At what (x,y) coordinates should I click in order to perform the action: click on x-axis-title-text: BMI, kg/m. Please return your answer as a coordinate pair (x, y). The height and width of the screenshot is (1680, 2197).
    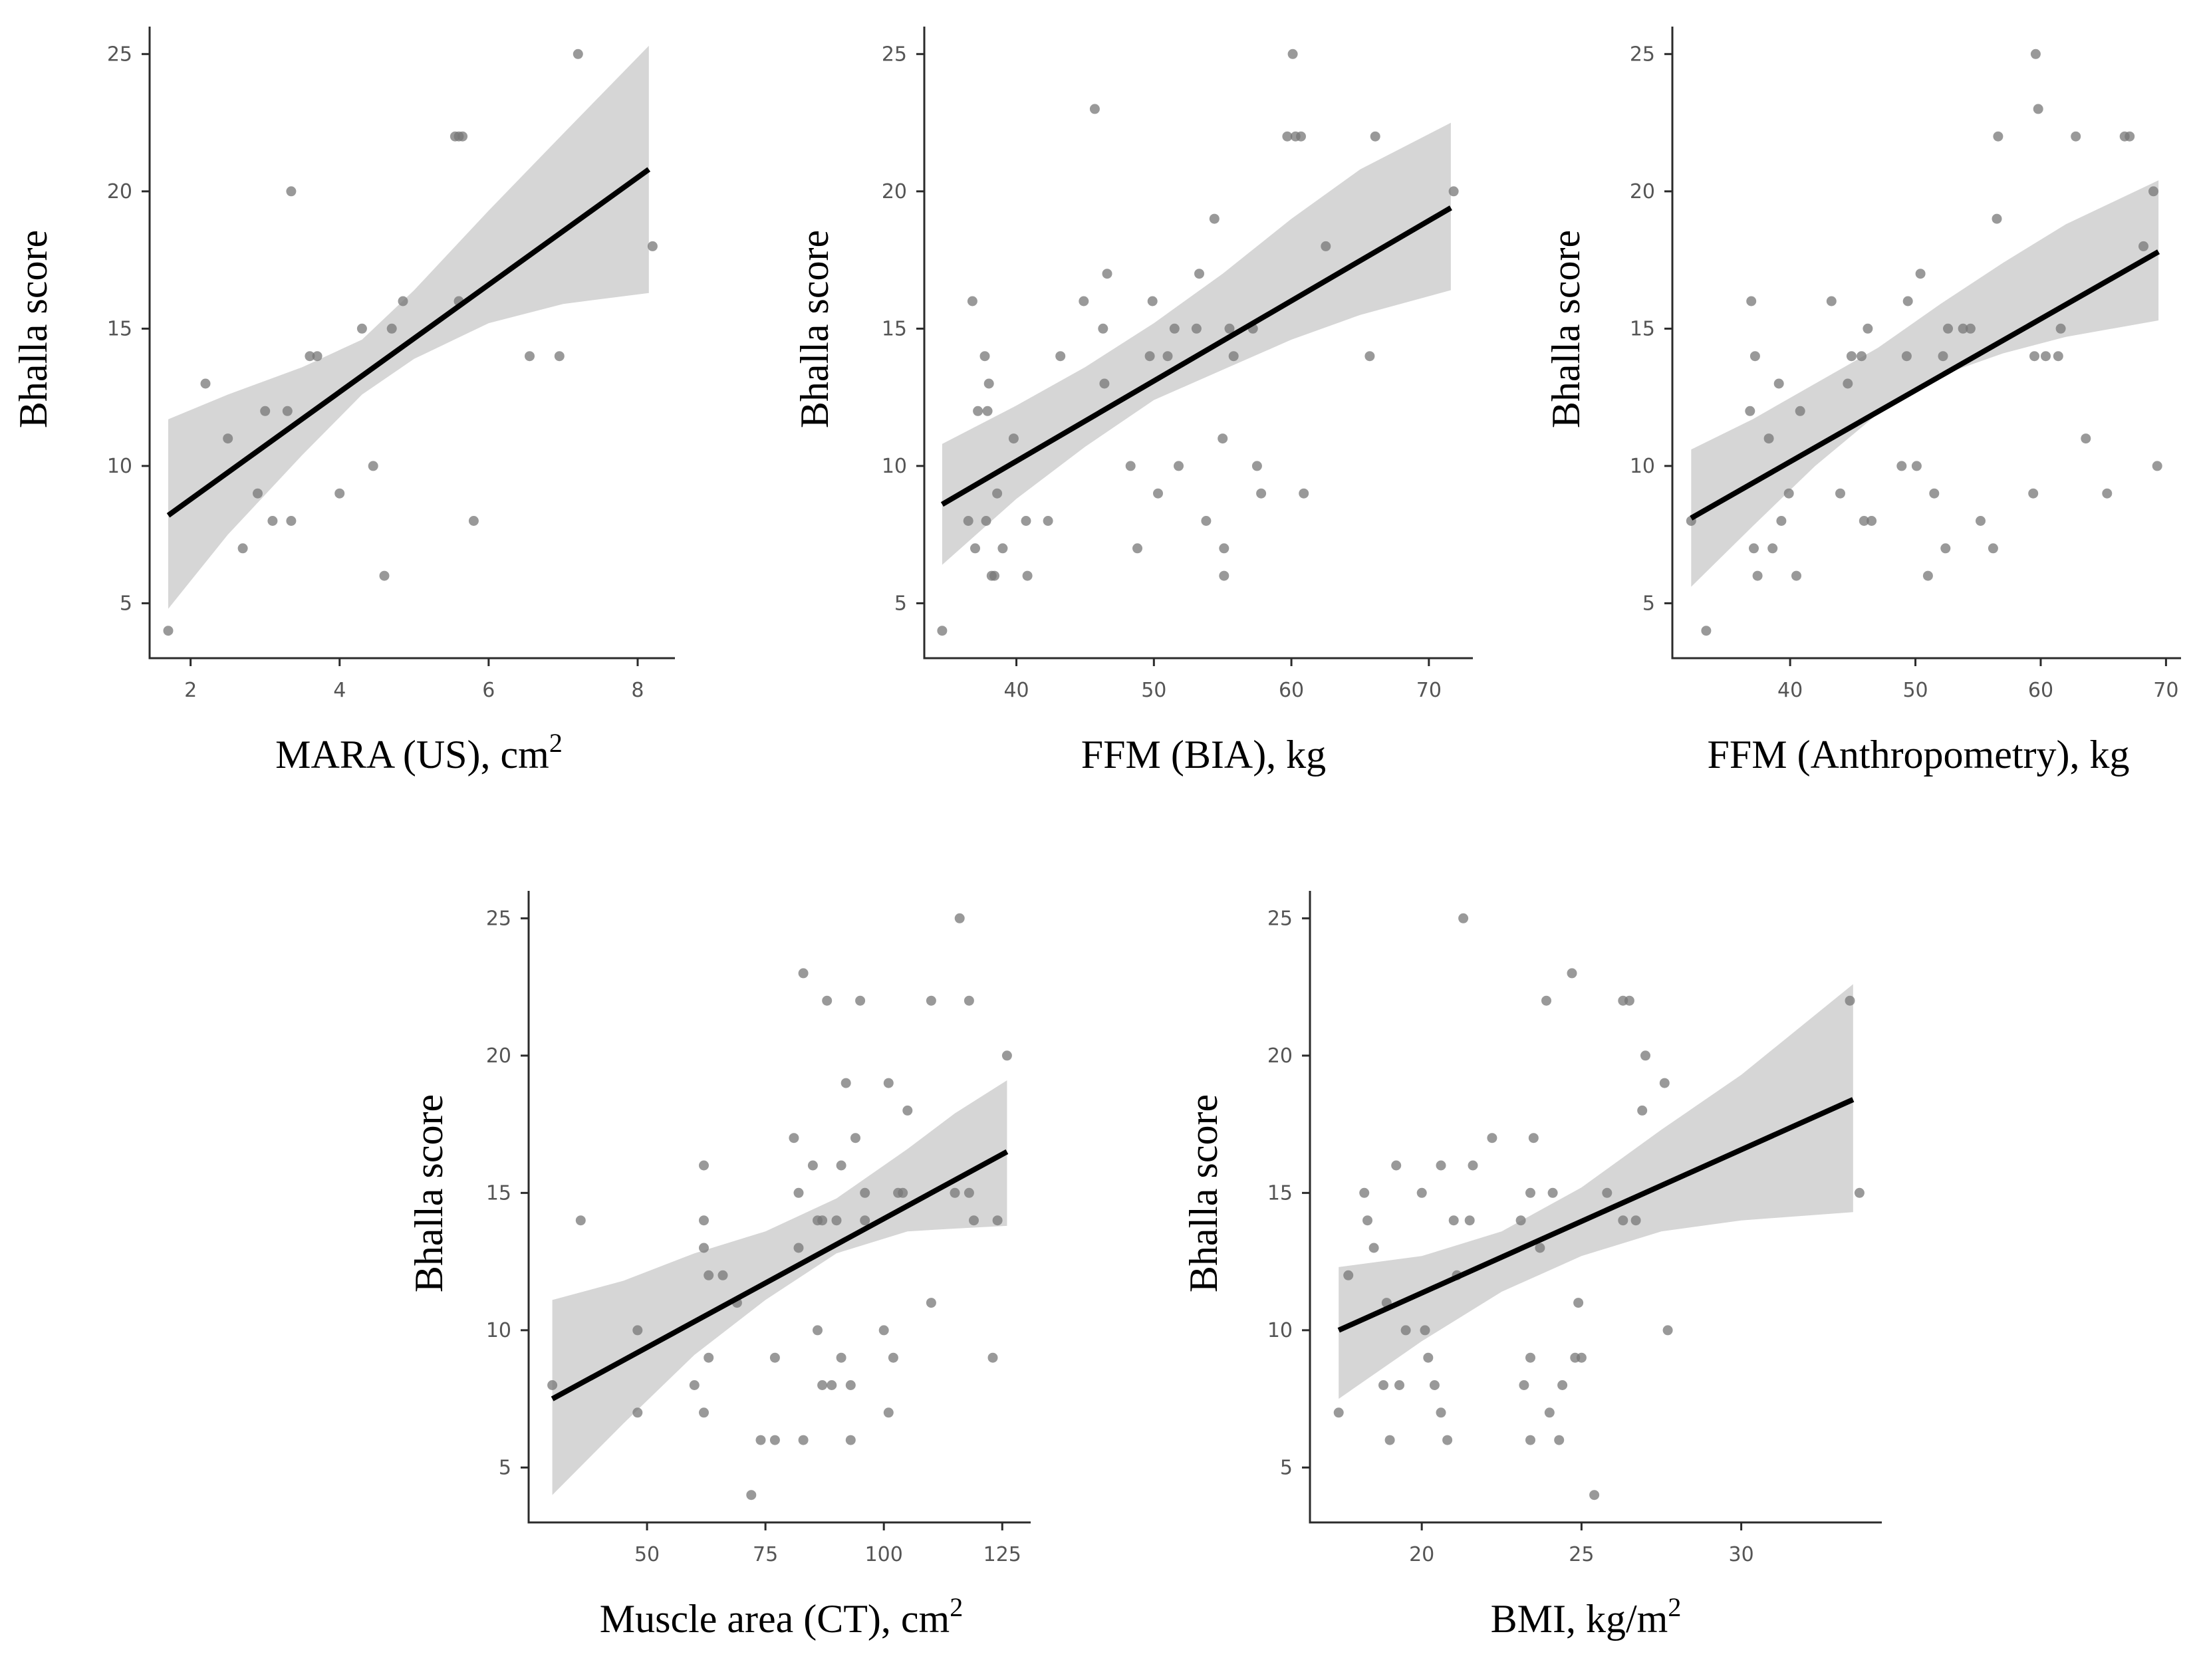
    Looking at the image, I should click on (1579, 1619).